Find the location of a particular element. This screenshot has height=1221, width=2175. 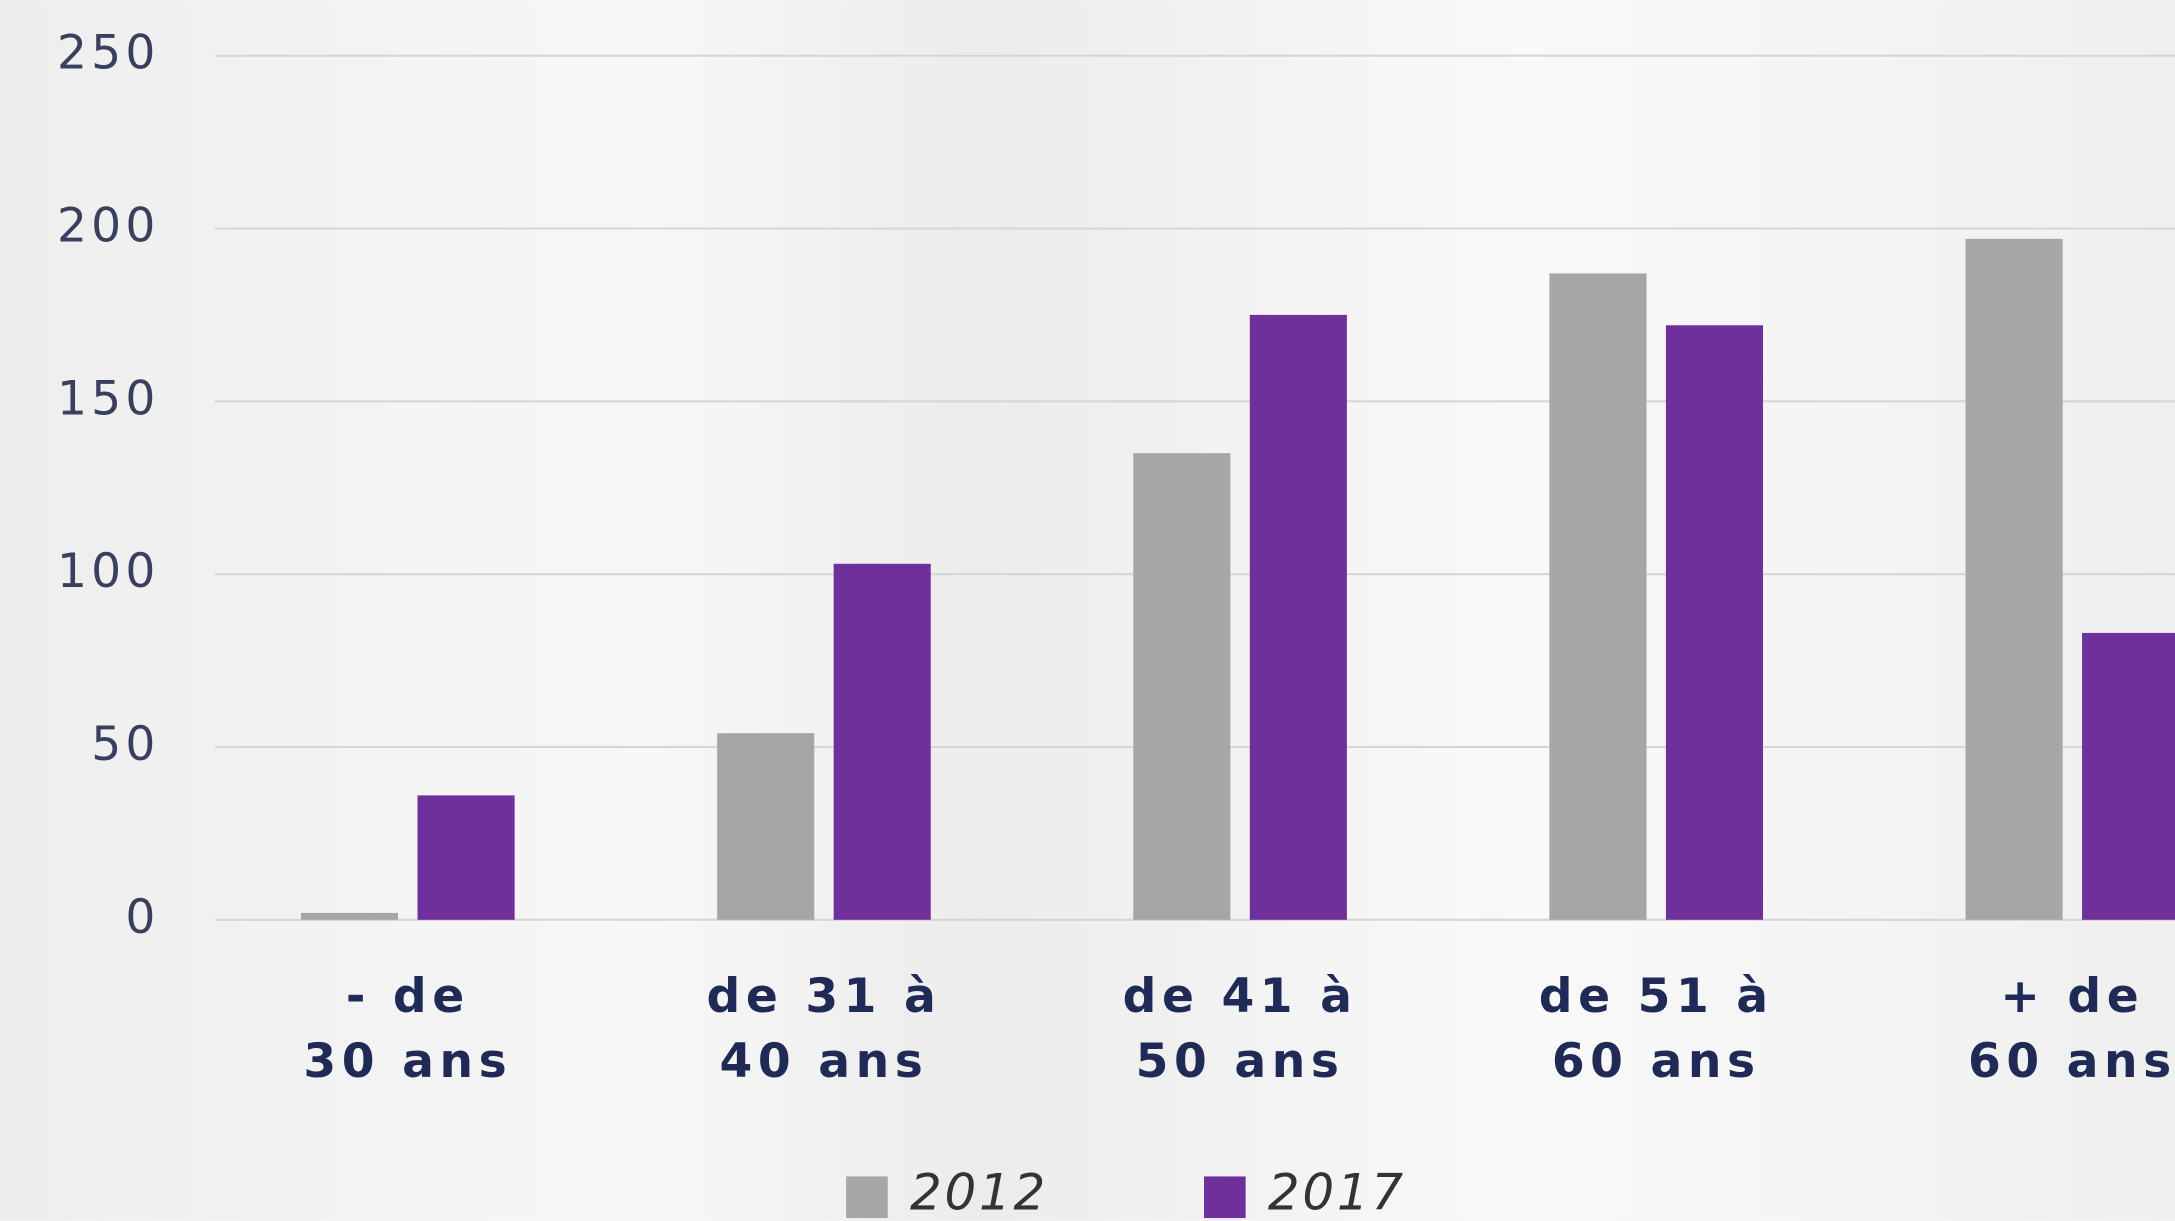

y-tick-label: 100 is located at coordinates (108, 571).